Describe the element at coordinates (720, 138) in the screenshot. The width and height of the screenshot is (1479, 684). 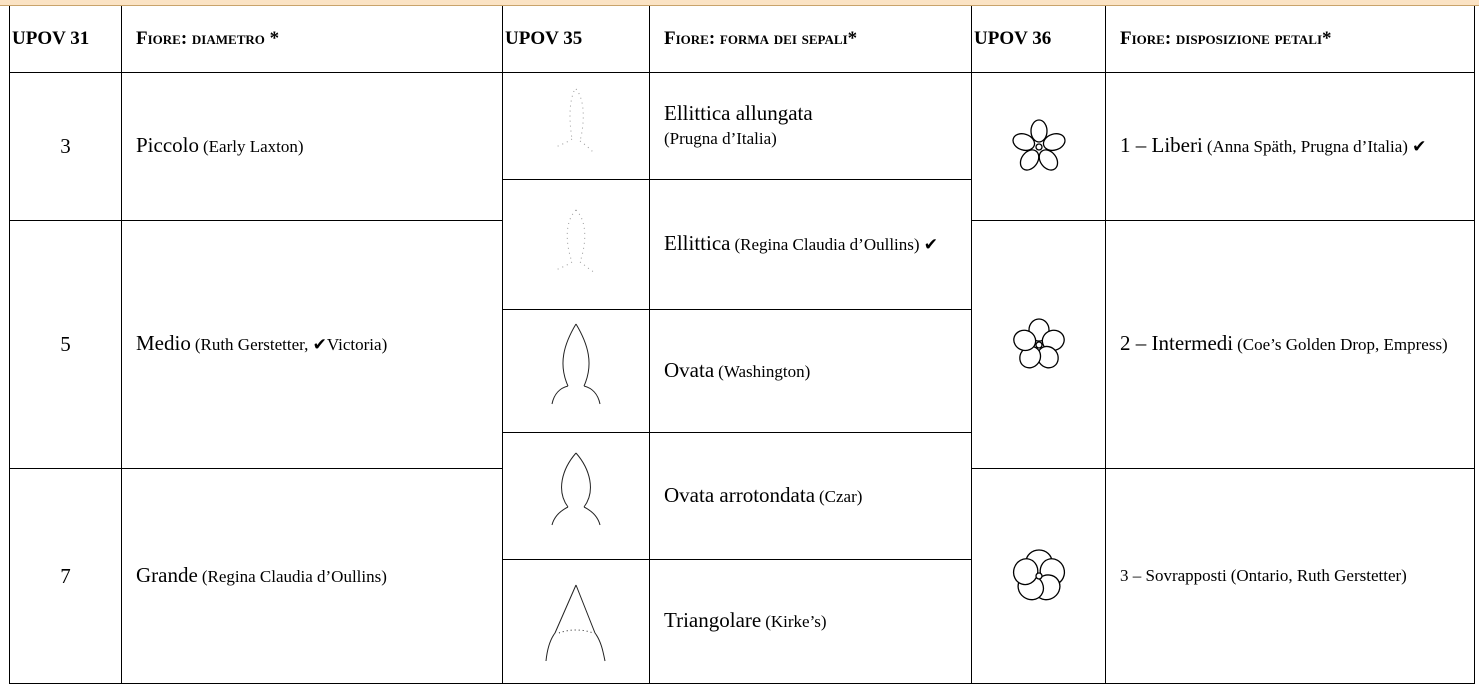
I see `note: (Prugna d’Italia)` at that location.